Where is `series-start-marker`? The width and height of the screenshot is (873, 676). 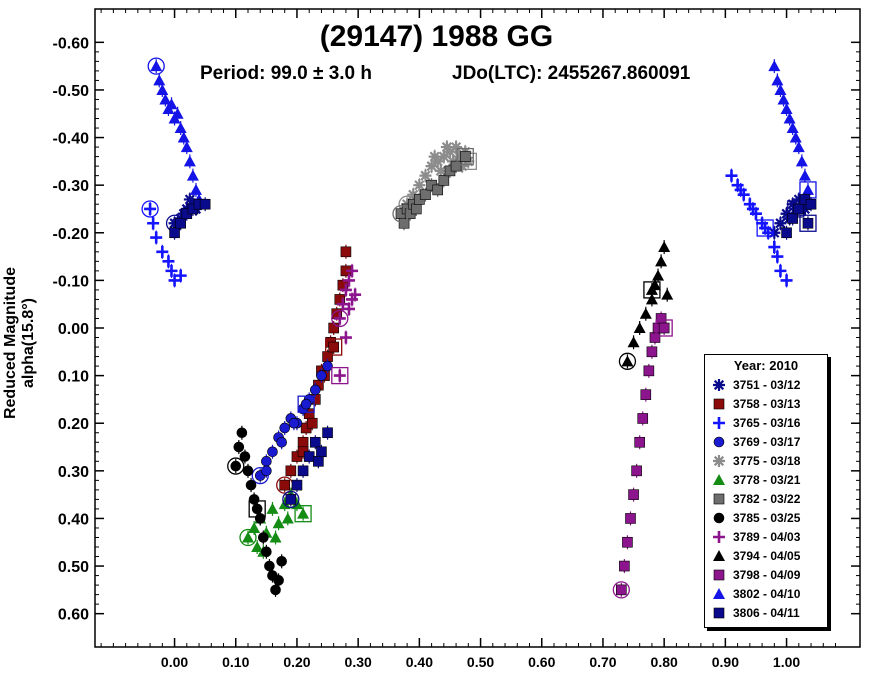 series-start-marker is located at coordinates (150, 209).